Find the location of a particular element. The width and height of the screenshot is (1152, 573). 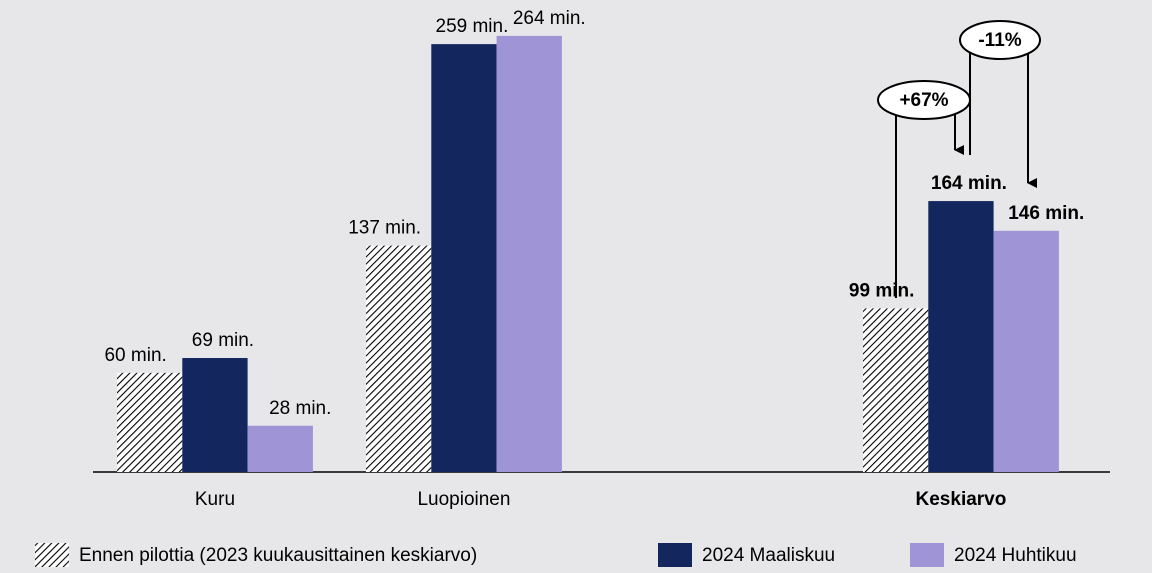

annotation: -11% is located at coordinates (999, 40).